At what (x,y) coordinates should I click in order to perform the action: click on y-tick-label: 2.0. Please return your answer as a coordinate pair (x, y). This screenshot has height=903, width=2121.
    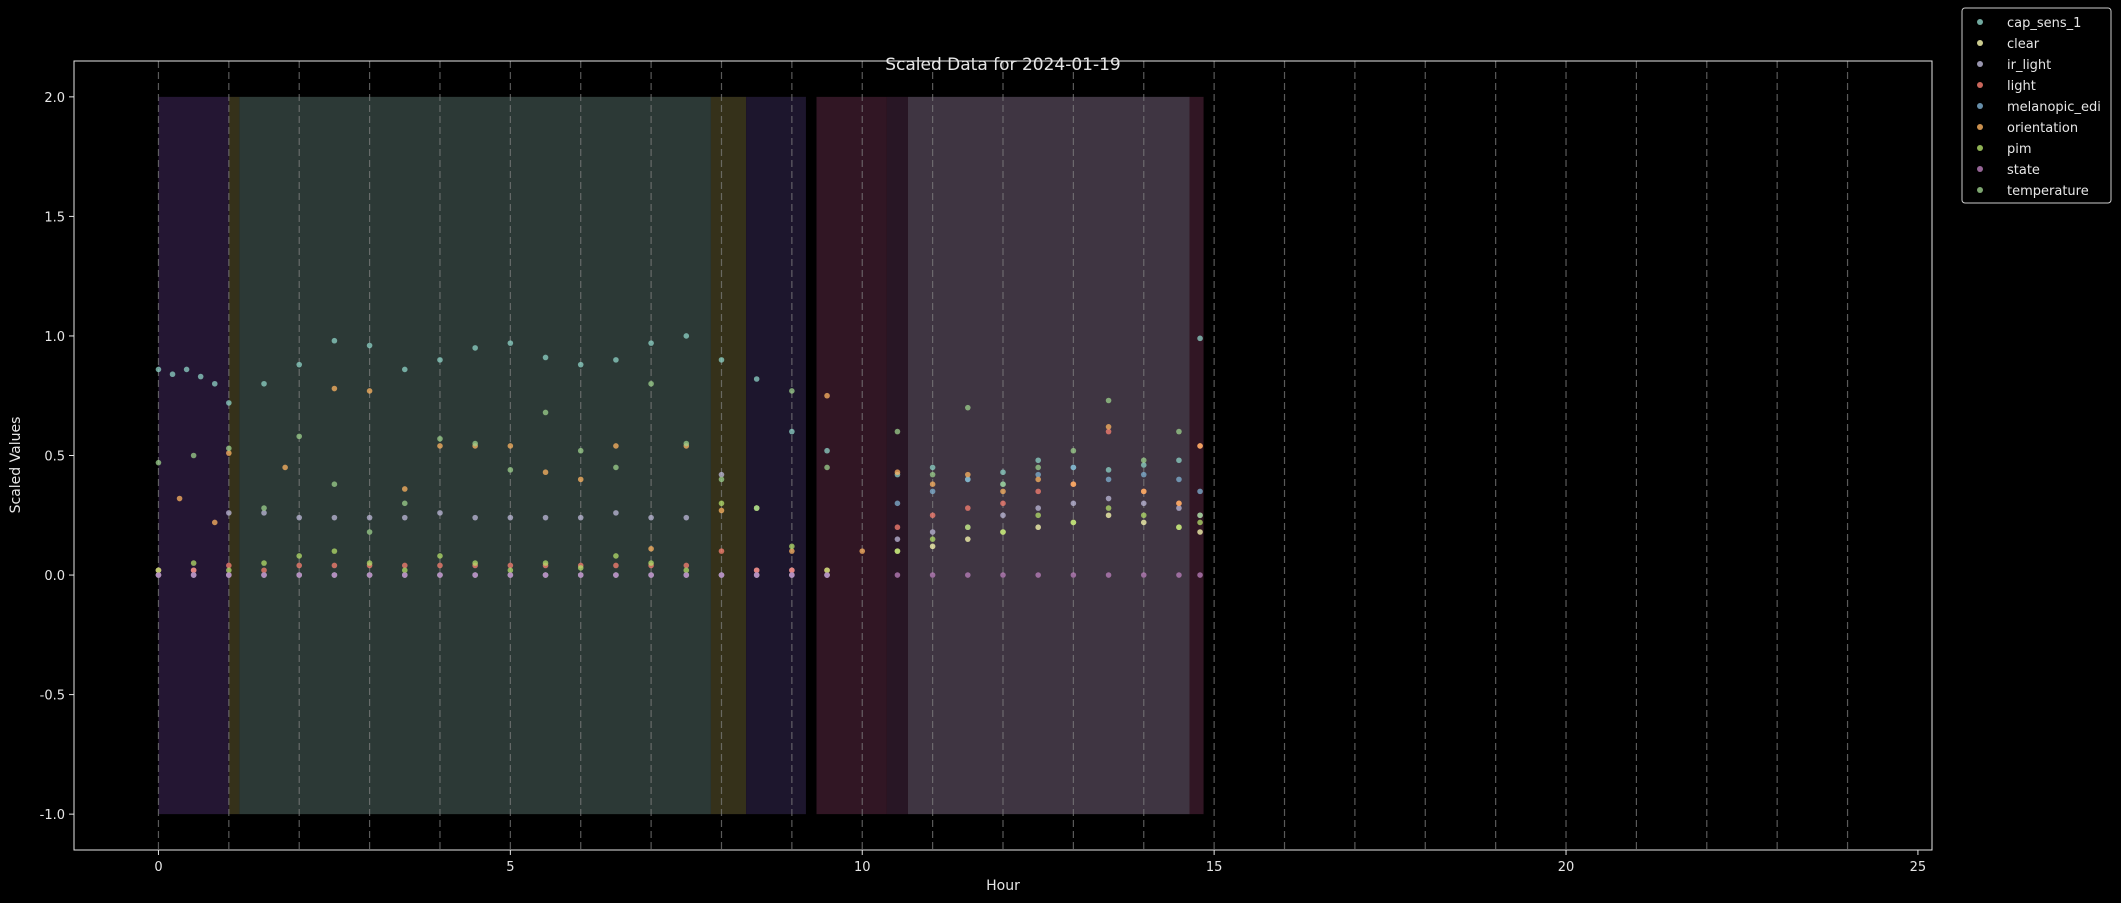
    Looking at the image, I should click on (54, 98).